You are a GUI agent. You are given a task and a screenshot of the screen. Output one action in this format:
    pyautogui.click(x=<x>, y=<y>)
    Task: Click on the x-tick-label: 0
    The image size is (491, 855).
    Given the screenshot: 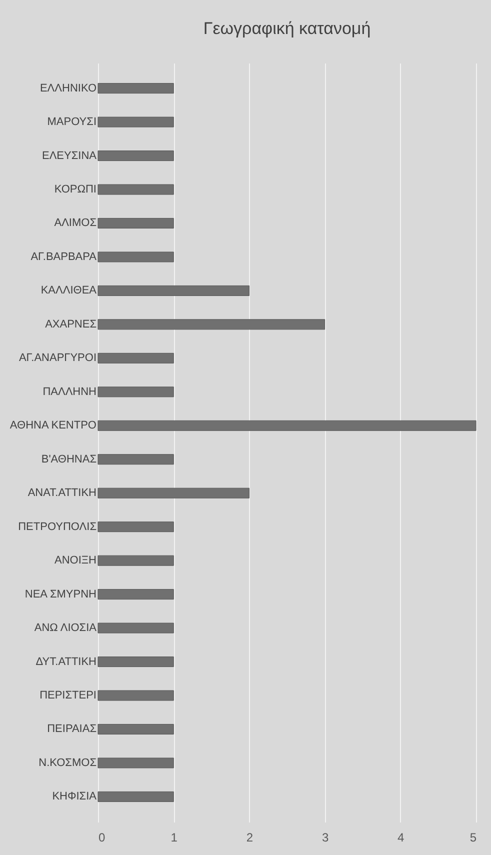 What is the action you would take?
    pyautogui.click(x=102, y=837)
    